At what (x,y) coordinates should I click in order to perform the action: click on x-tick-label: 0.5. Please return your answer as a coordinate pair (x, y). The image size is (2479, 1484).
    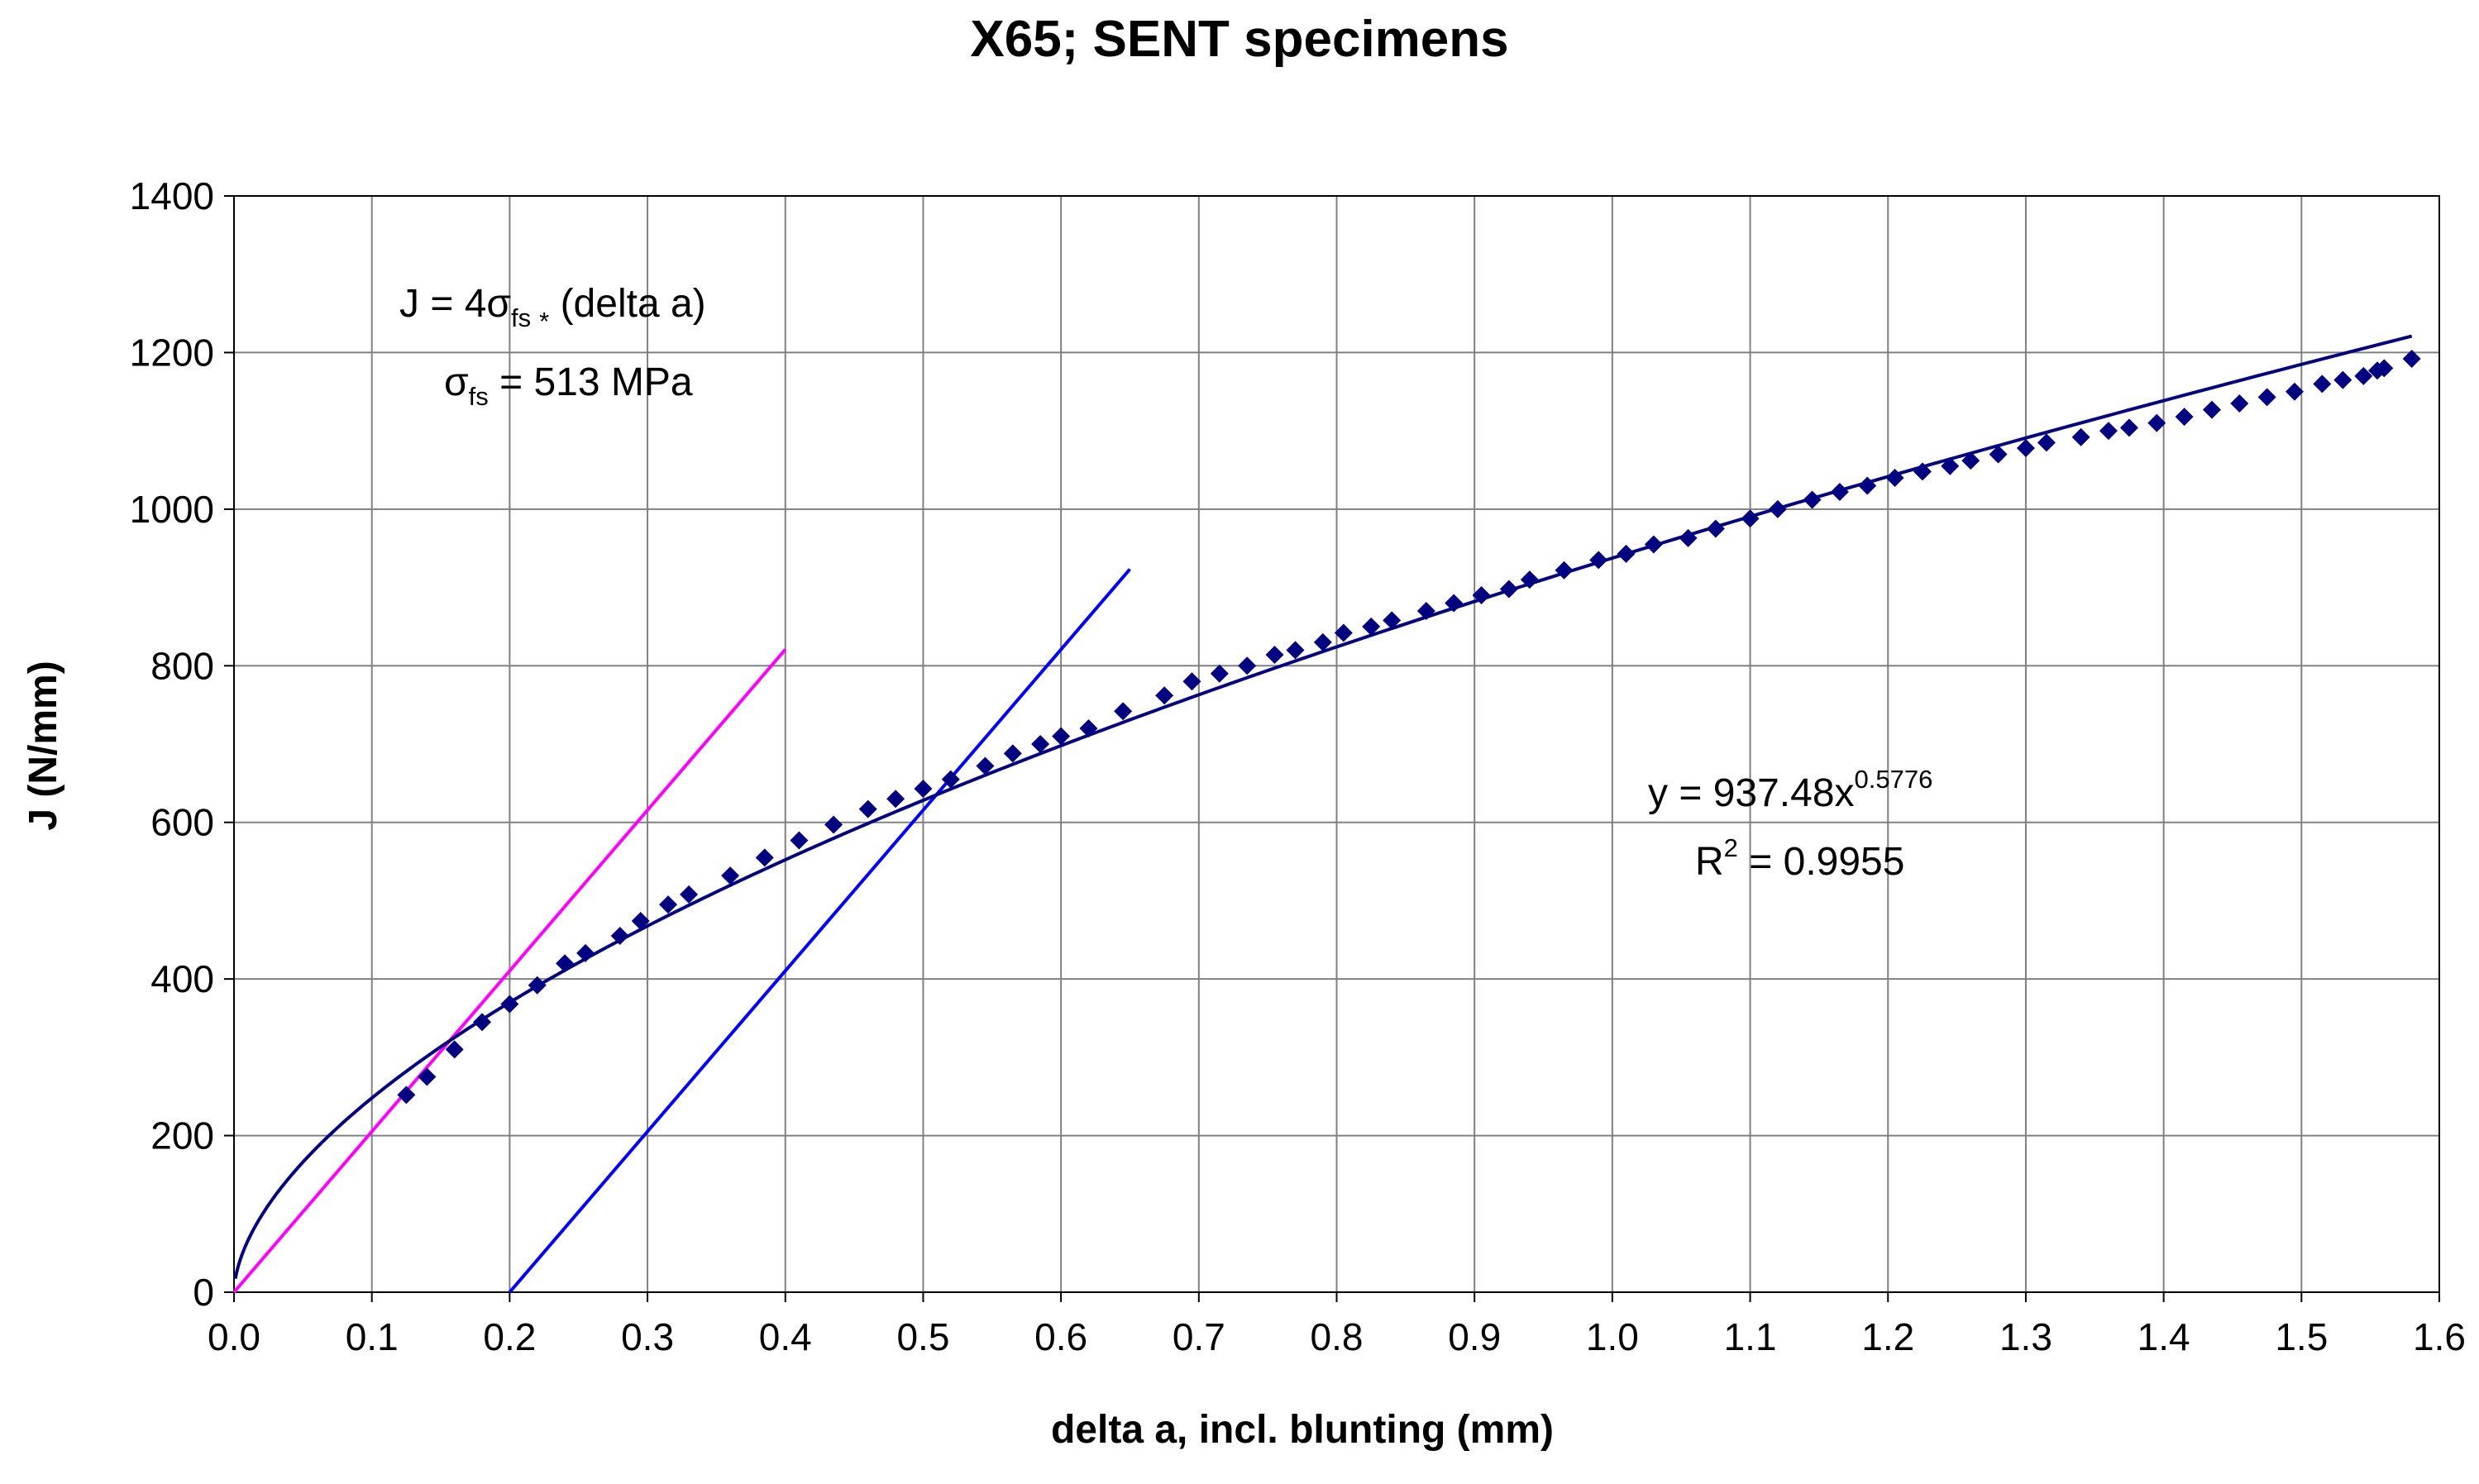
    Looking at the image, I should click on (923, 1337).